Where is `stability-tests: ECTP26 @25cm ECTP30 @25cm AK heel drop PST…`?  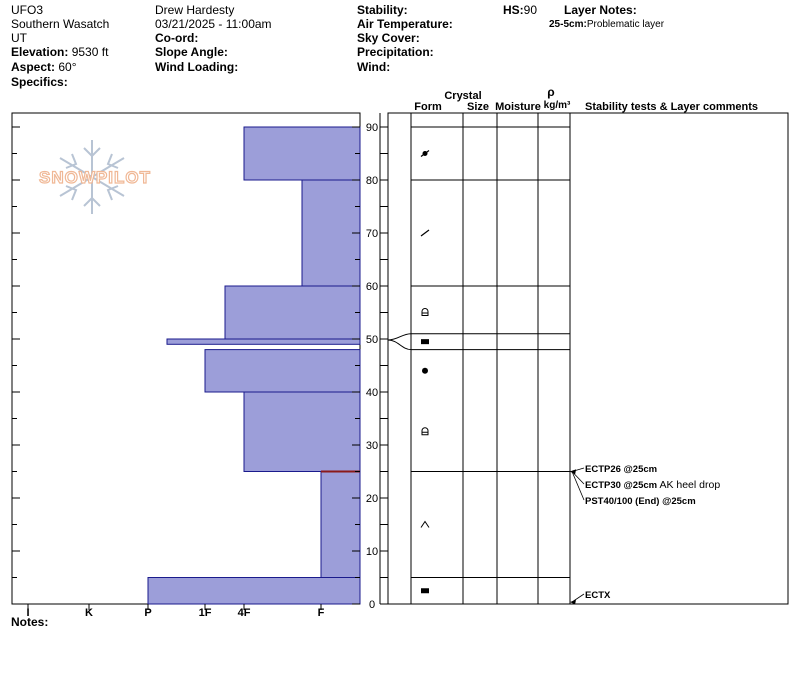
stability-tests: ECTP26 @25cm ECTP30 @25cm AK heel drop PST… is located at coordinates (645, 534).